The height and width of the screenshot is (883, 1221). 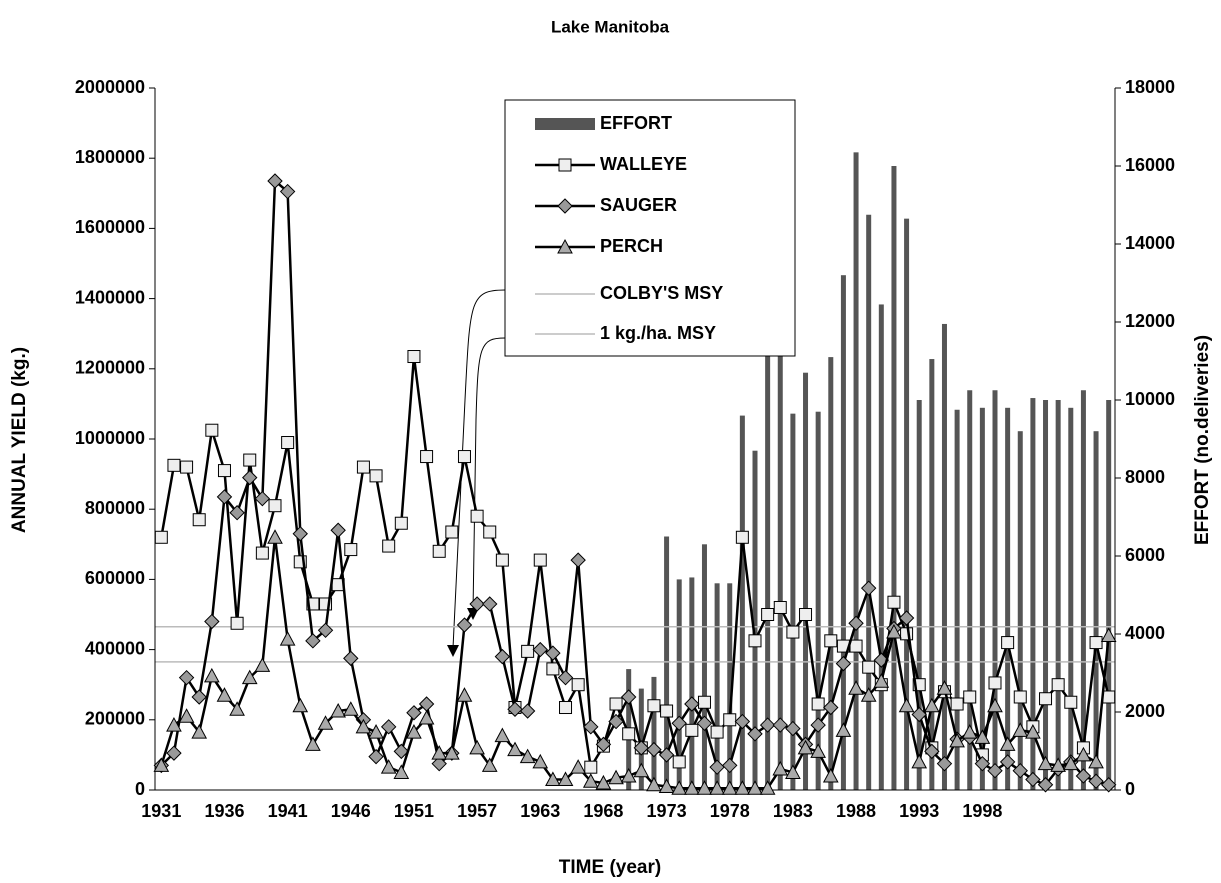 What do you see at coordinates (661, 293) in the screenshot?
I see `legend-label: COLBY'S MSY` at bounding box center [661, 293].